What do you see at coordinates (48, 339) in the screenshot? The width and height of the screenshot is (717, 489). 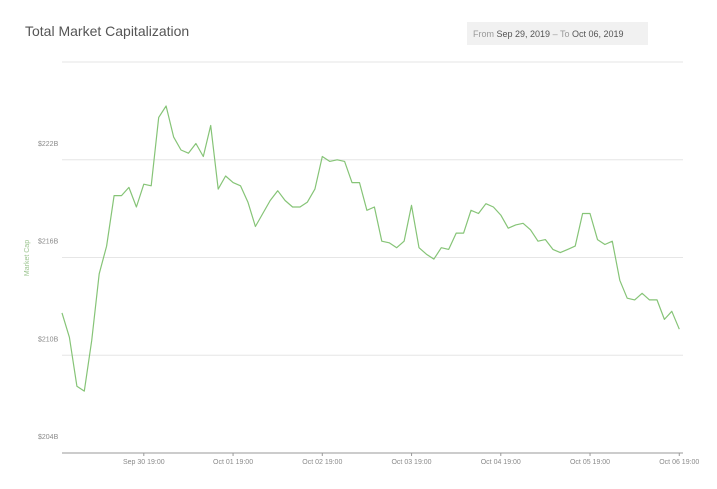 I see `y-tick-label: $210B` at bounding box center [48, 339].